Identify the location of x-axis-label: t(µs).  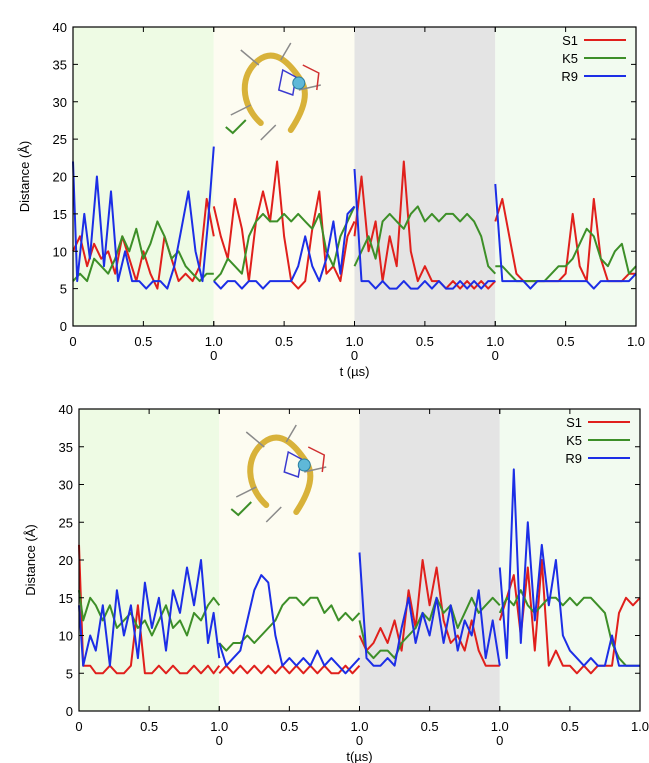
(359, 756).